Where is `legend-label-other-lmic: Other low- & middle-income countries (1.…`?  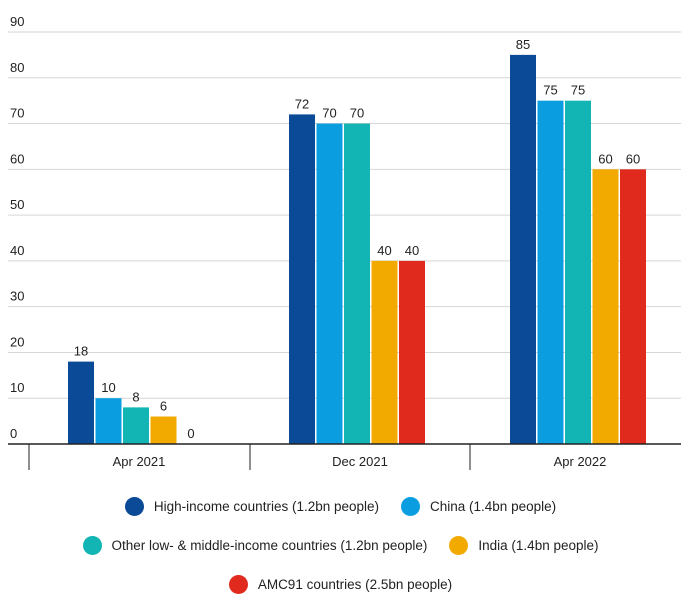 legend-label-other-lmic: Other low- & middle-income countries (1.… is located at coordinates (269, 545).